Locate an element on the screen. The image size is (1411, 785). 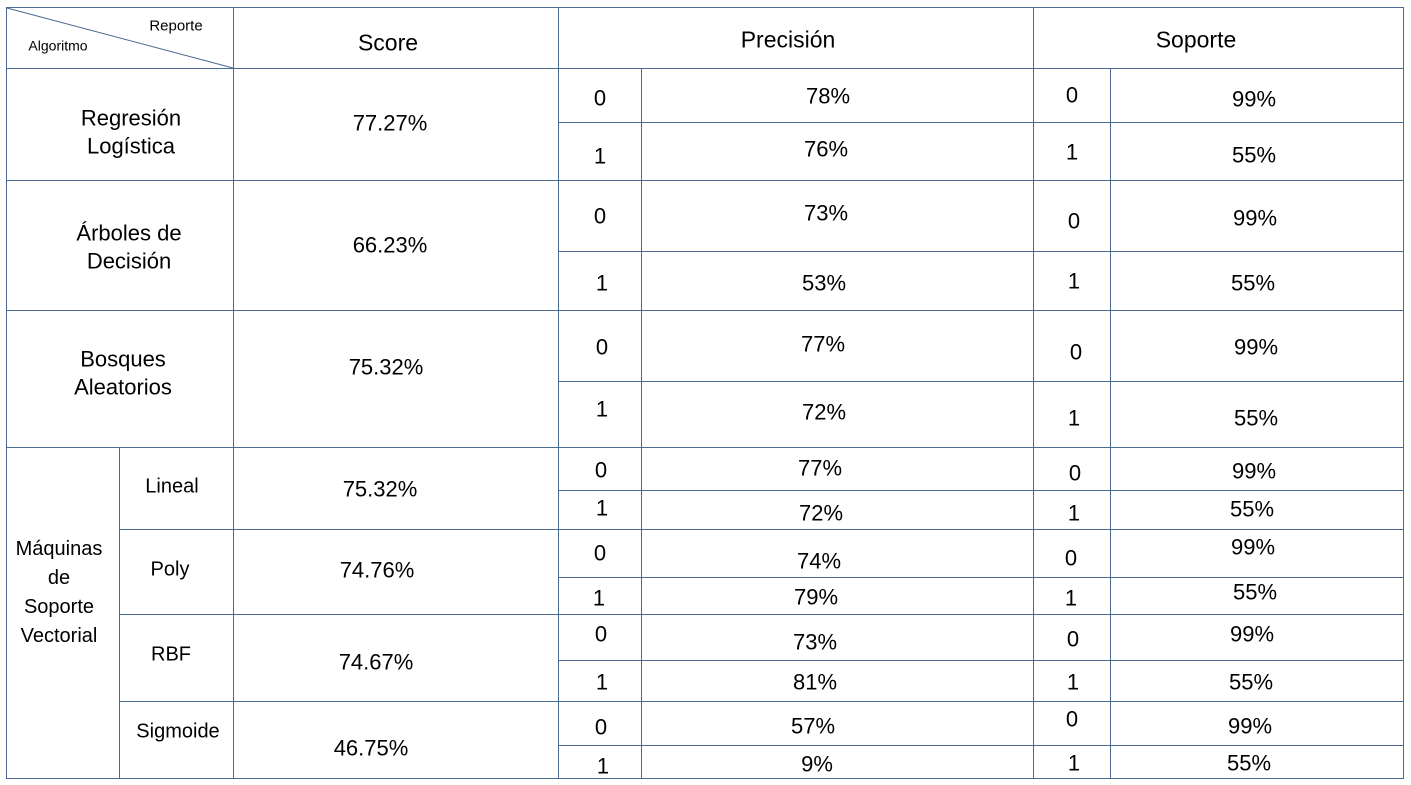
svm-group-divider is located at coordinates (119, 612).